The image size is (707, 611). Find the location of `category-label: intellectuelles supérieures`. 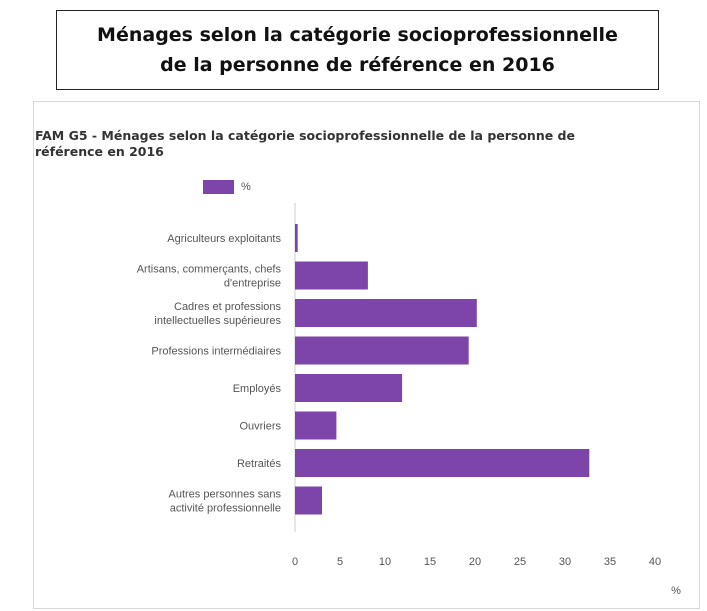

category-label: intellectuelles supérieures is located at coordinates (217, 321).